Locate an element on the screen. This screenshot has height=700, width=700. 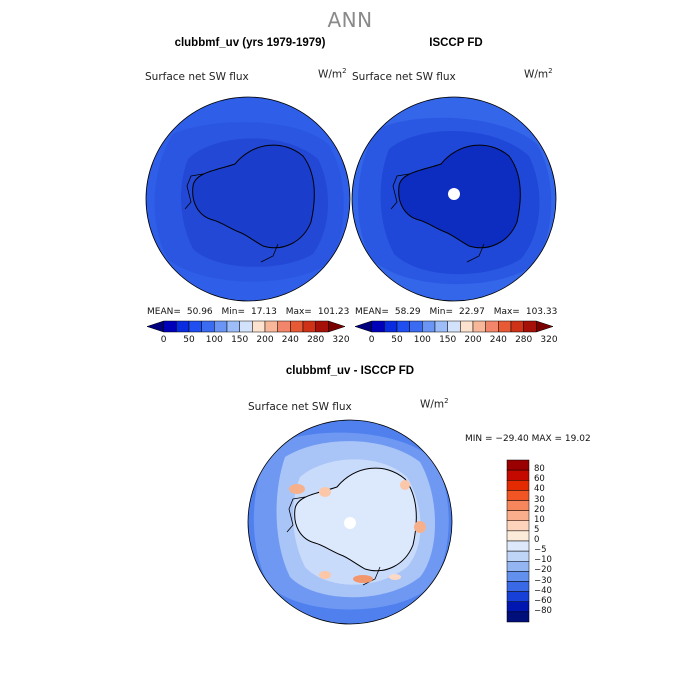
colorbar-tick-label: −40 is located at coordinates (543, 590).